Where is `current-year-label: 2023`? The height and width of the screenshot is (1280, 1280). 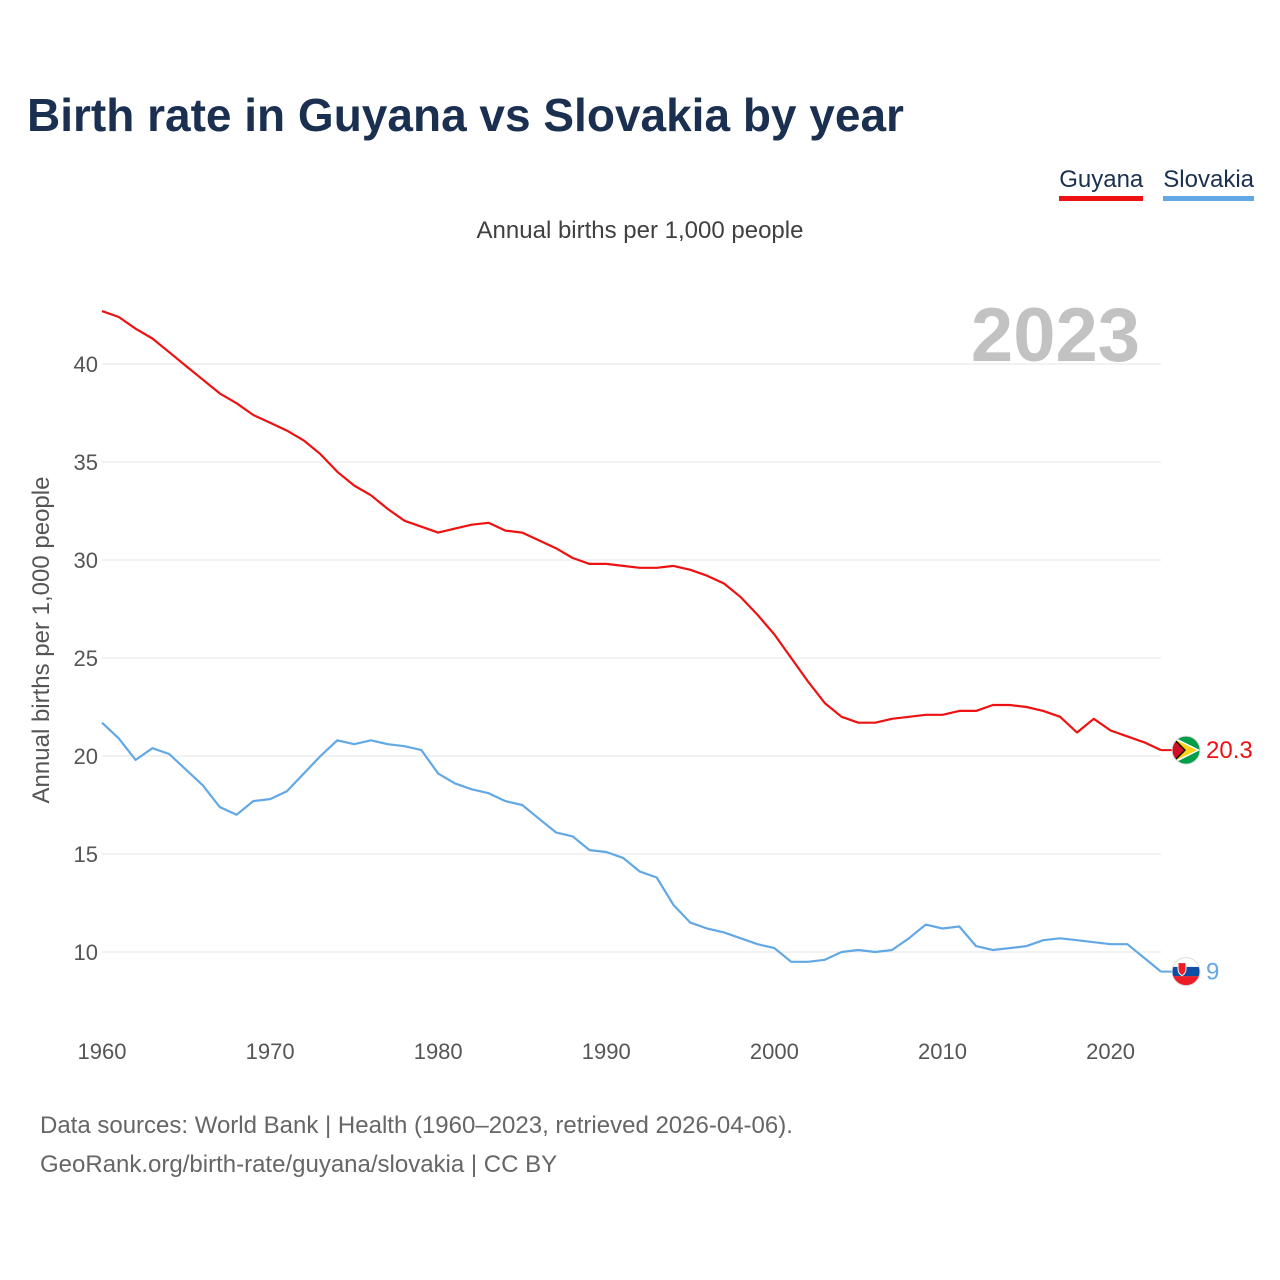 current-year-label: 2023 is located at coordinates (1055, 335).